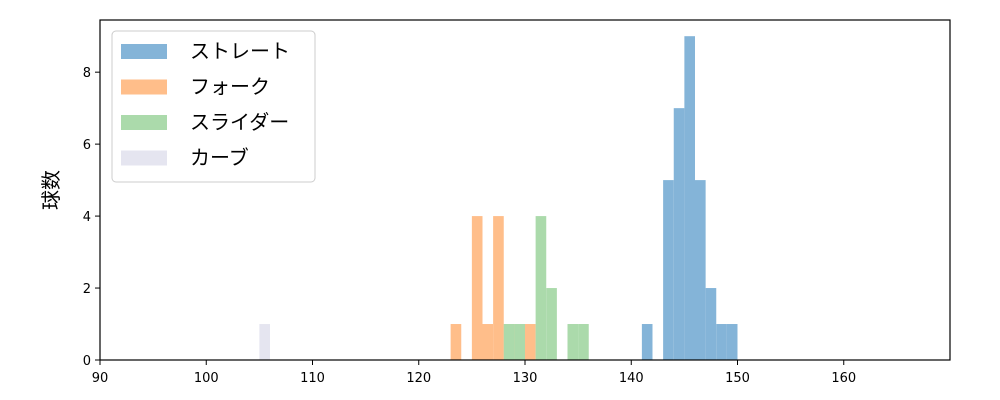  Describe the element at coordinates (418, 378) in the screenshot. I see `x-tick-label: 120` at that location.